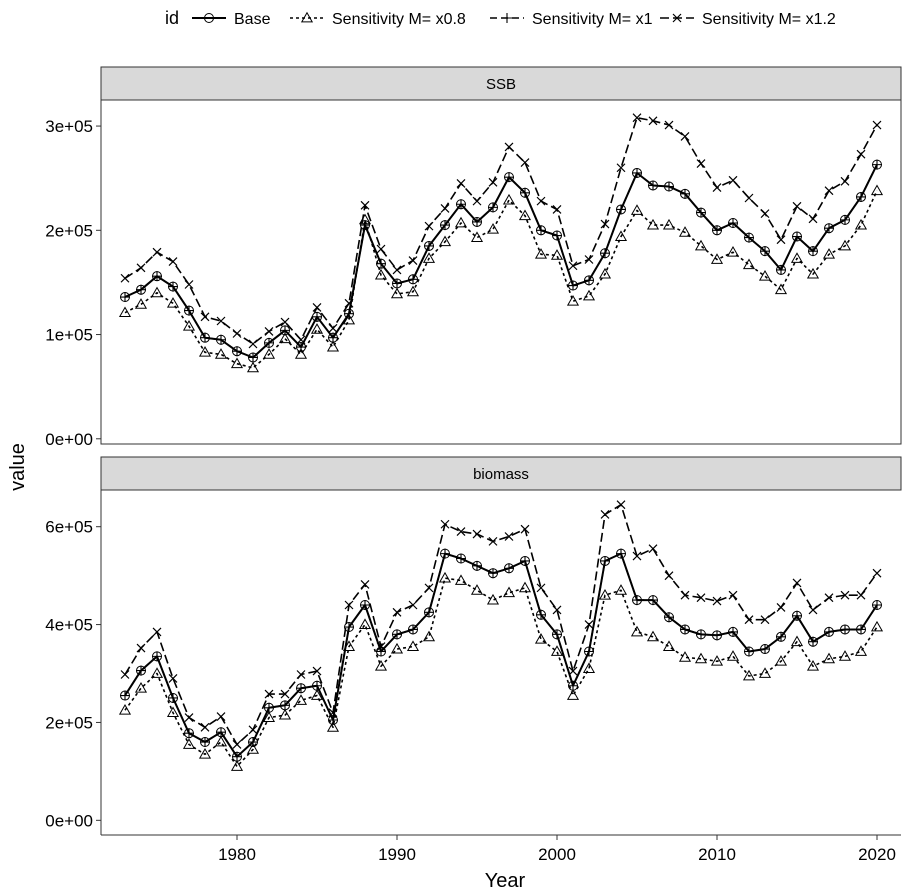  I want to click on legend-entry-label-2: Sensitivity M= x1, so click(592, 19).